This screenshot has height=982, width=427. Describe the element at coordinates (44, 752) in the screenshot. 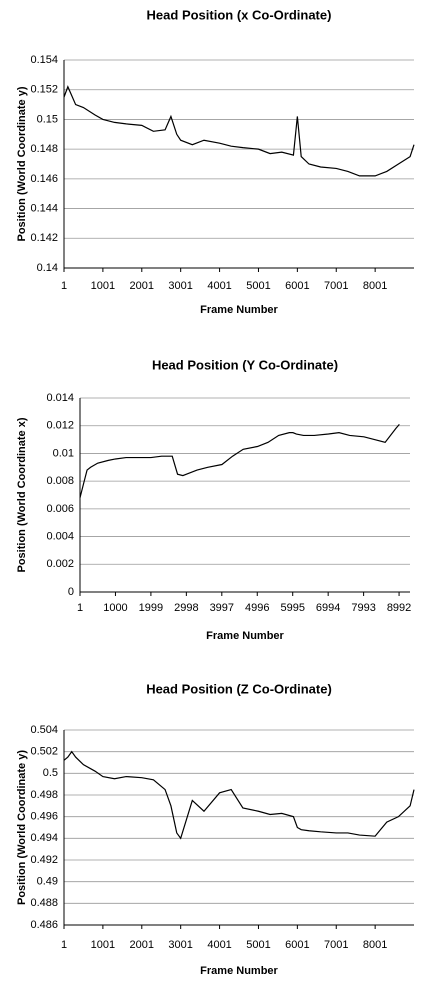

I see `y-tick-label: 0.502` at that location.